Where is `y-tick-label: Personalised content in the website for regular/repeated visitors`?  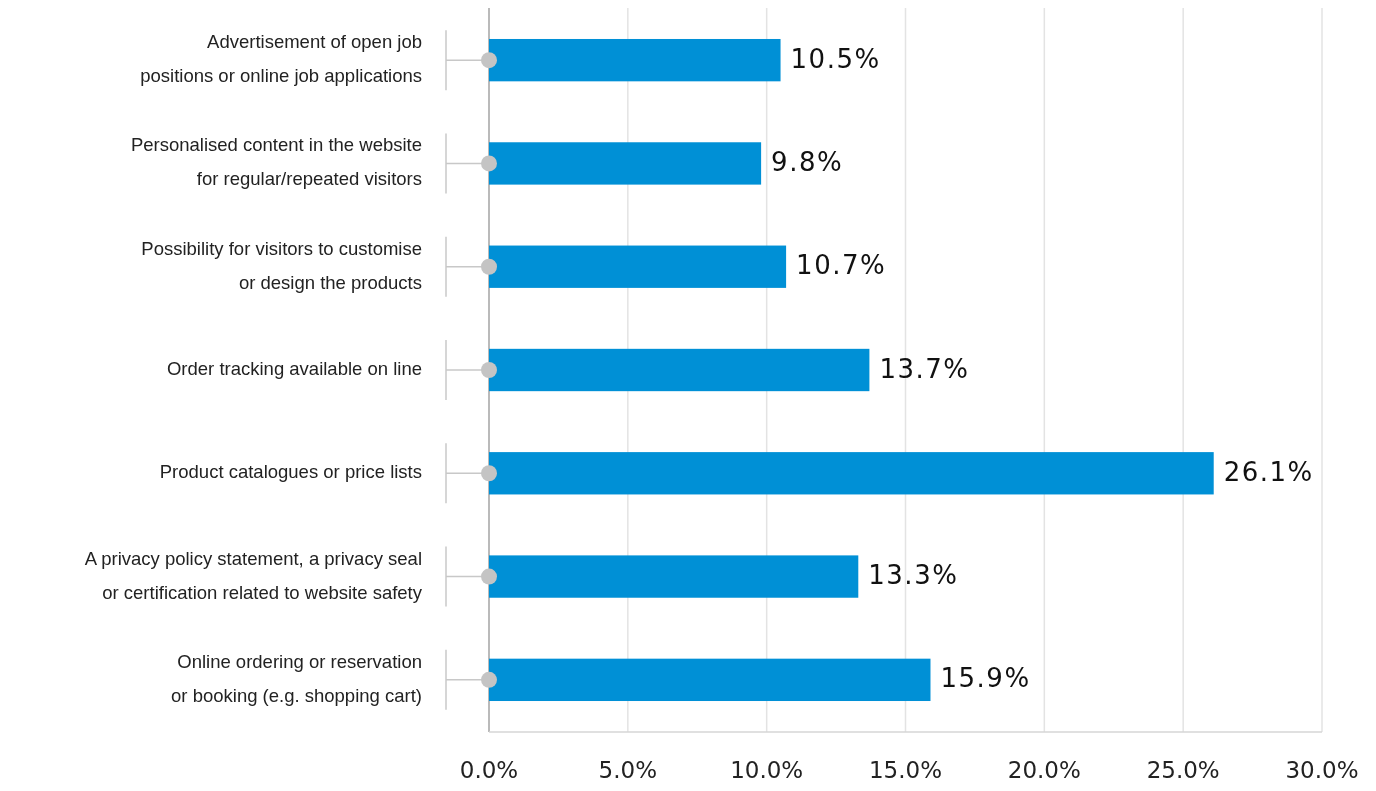
y-tick-label: Personalised content in the website for regular/repeated visitors is located at coordinates (276, 162).